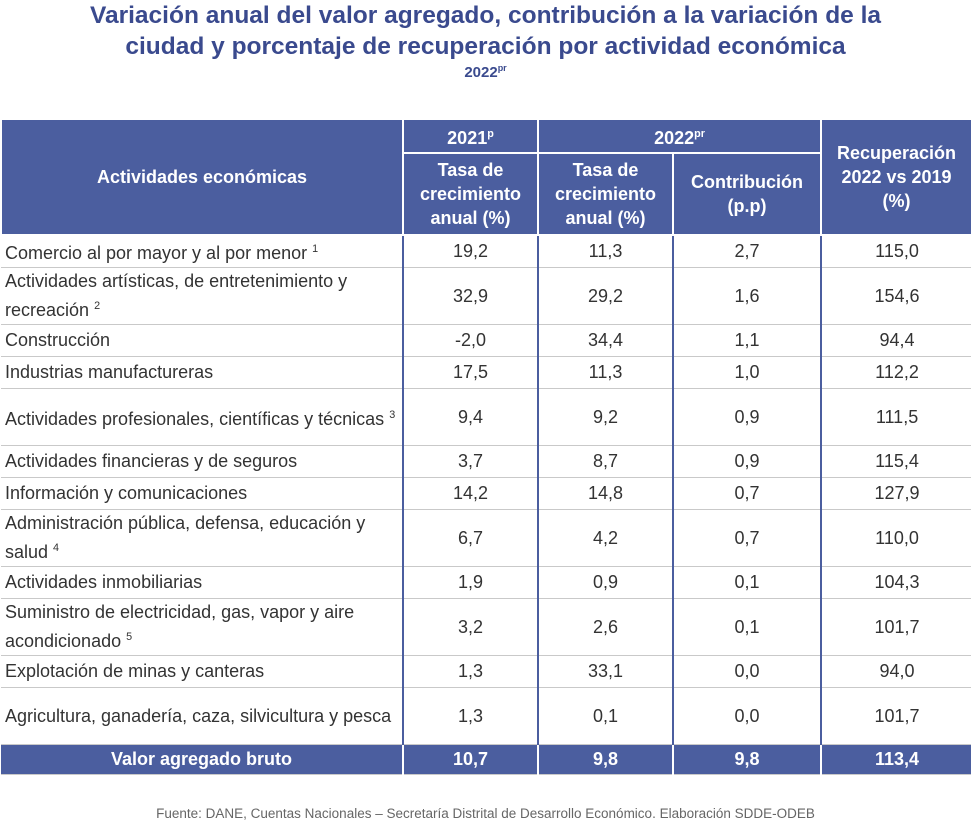 This screenshot has width=971, height=825. Describe the element at coordinates (129, 637) in the screenshot. I see `footnote-mark: 5` at that location.